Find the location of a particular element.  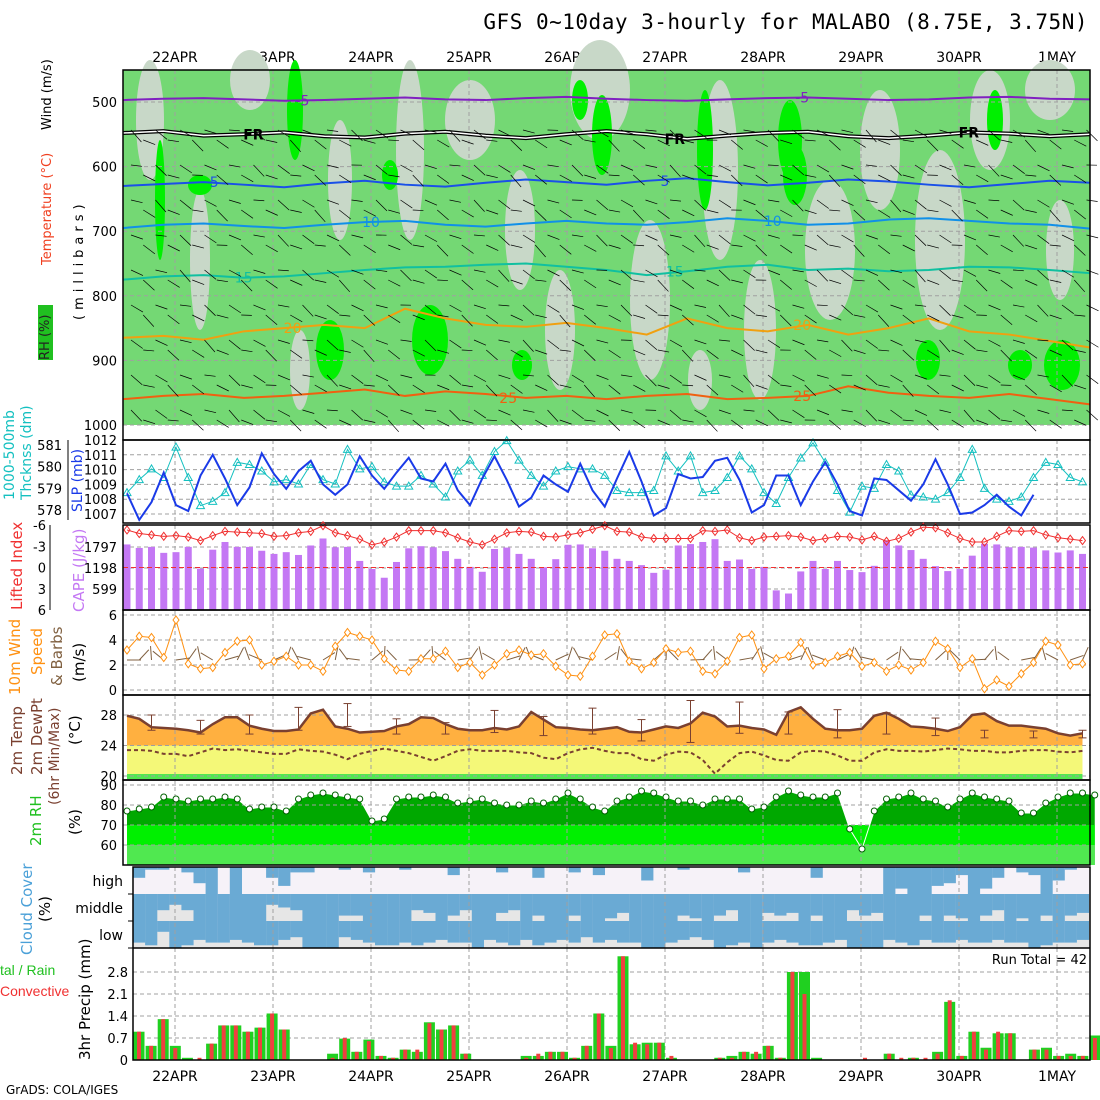

contour-label: 25 is located at coordinates (802, 397).